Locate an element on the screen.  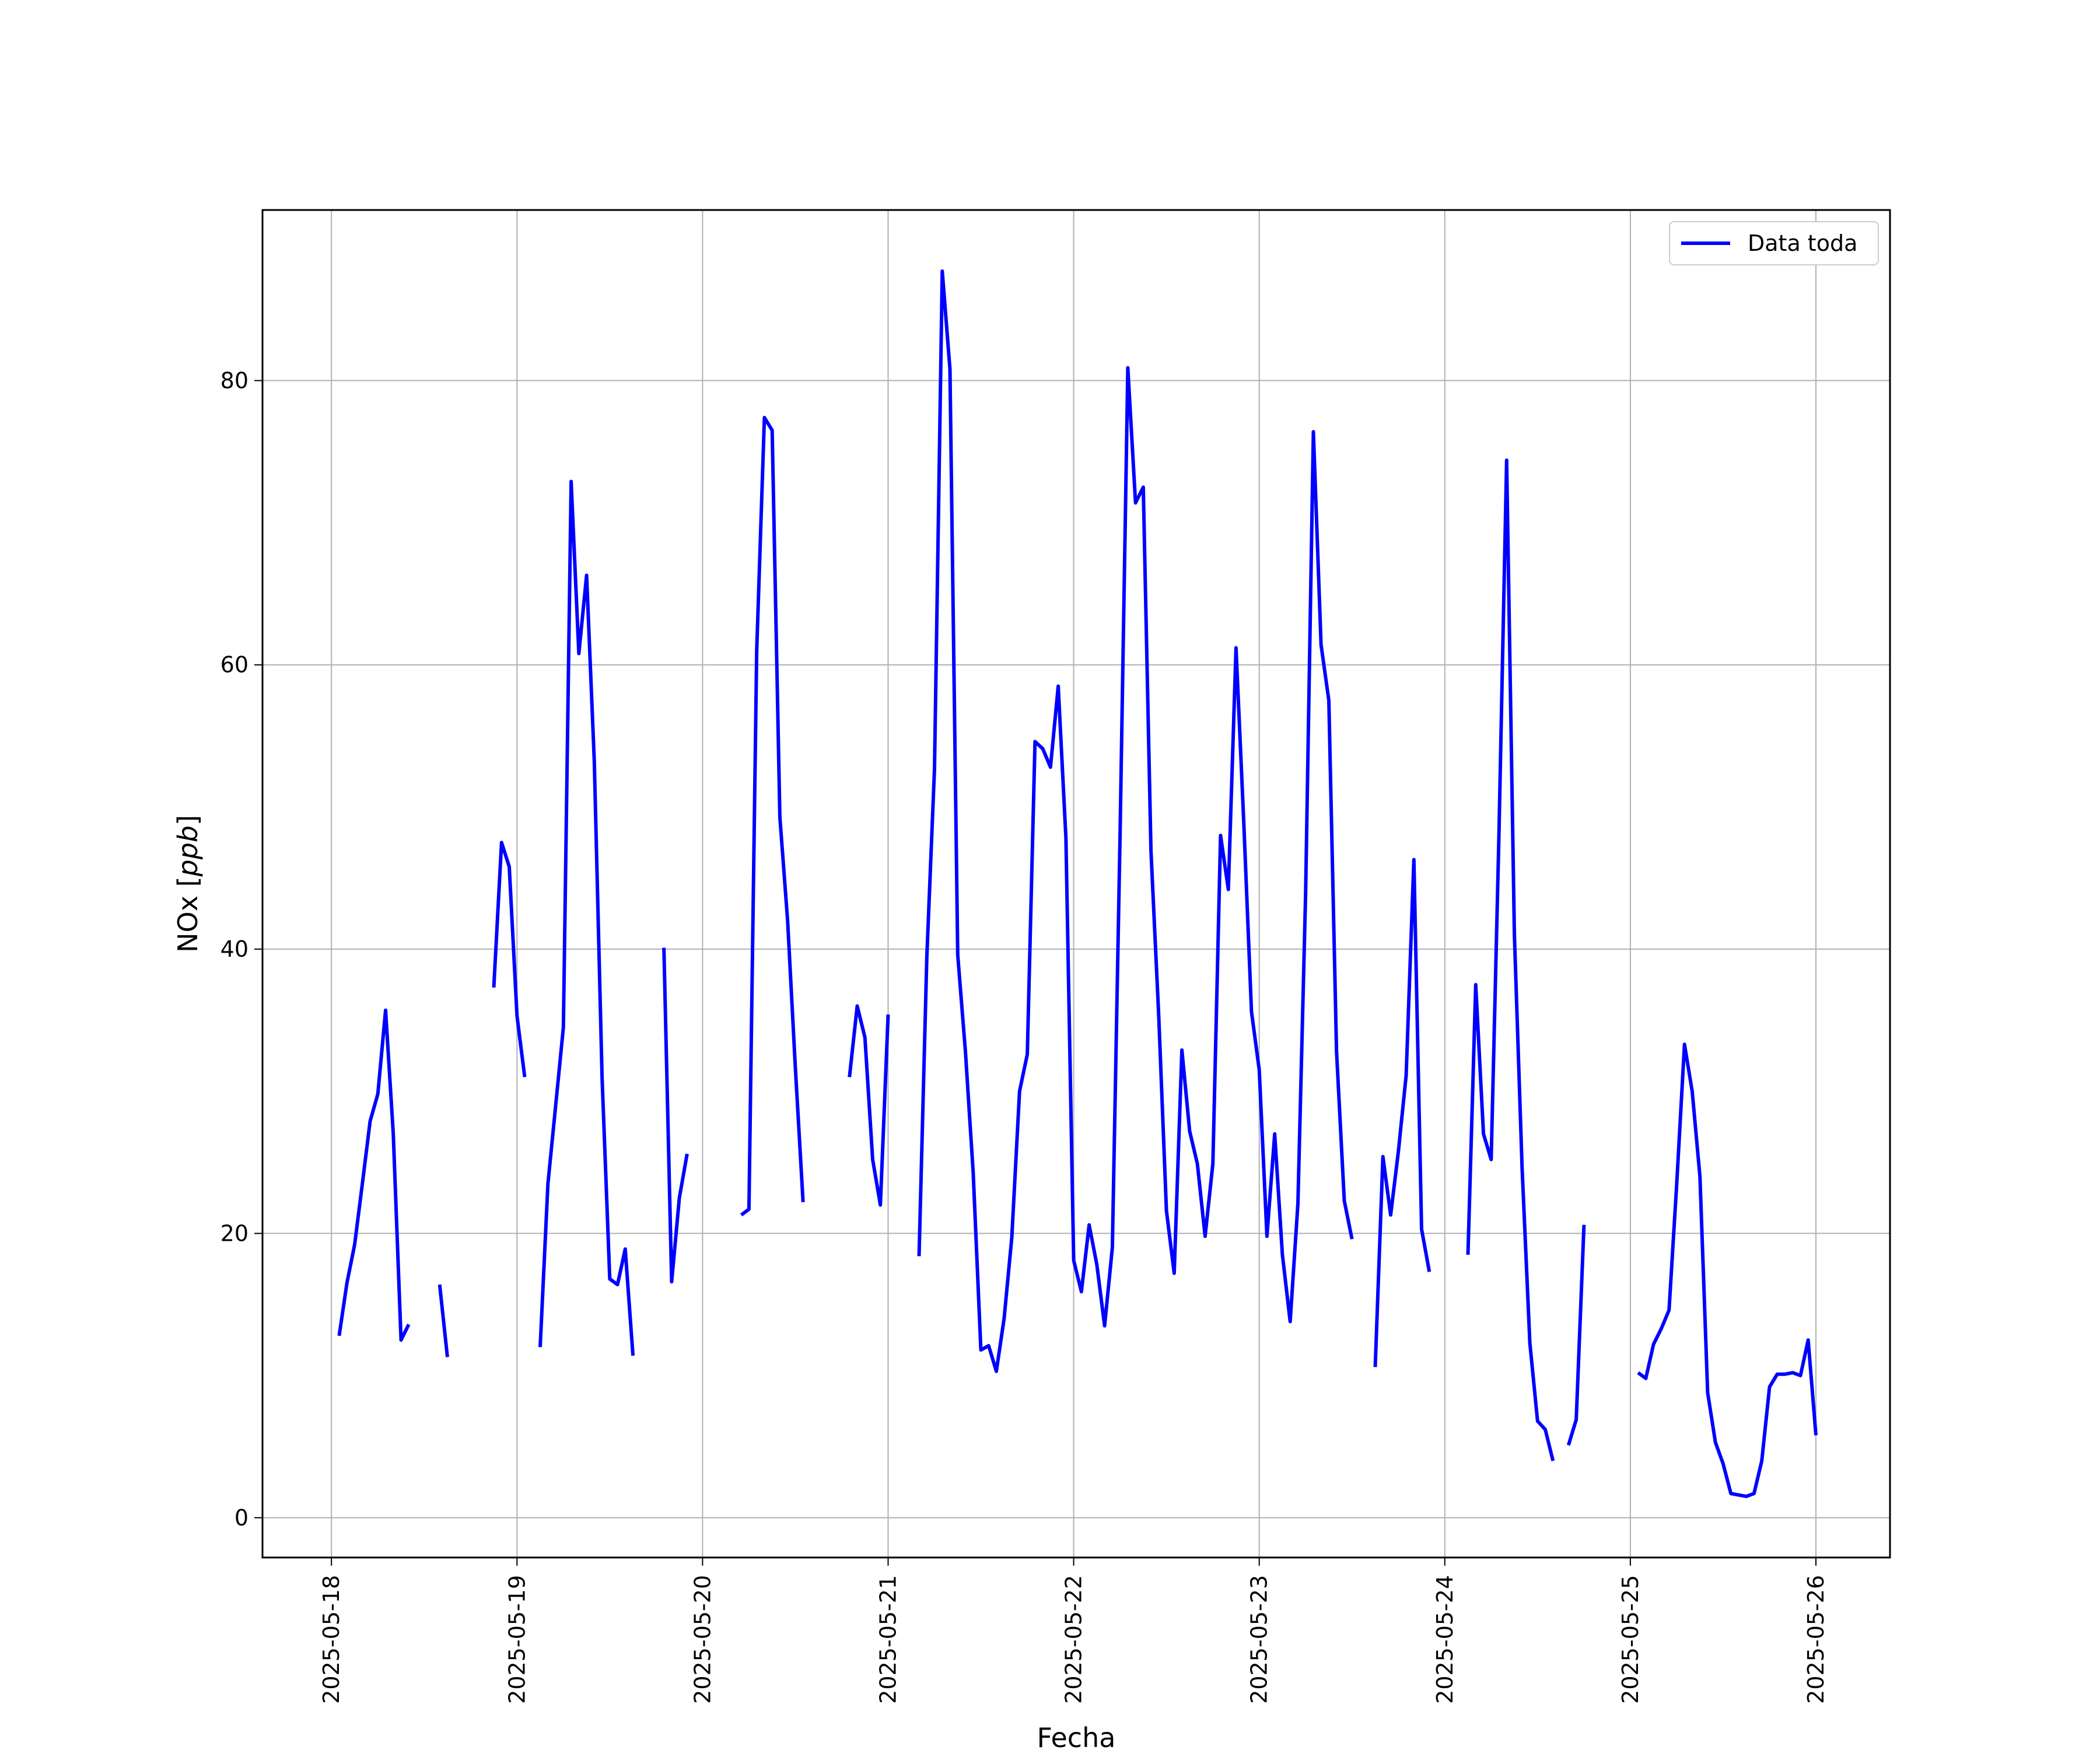
x-tick-label: 2025-05-20 is located at coordinates (702, 1639).